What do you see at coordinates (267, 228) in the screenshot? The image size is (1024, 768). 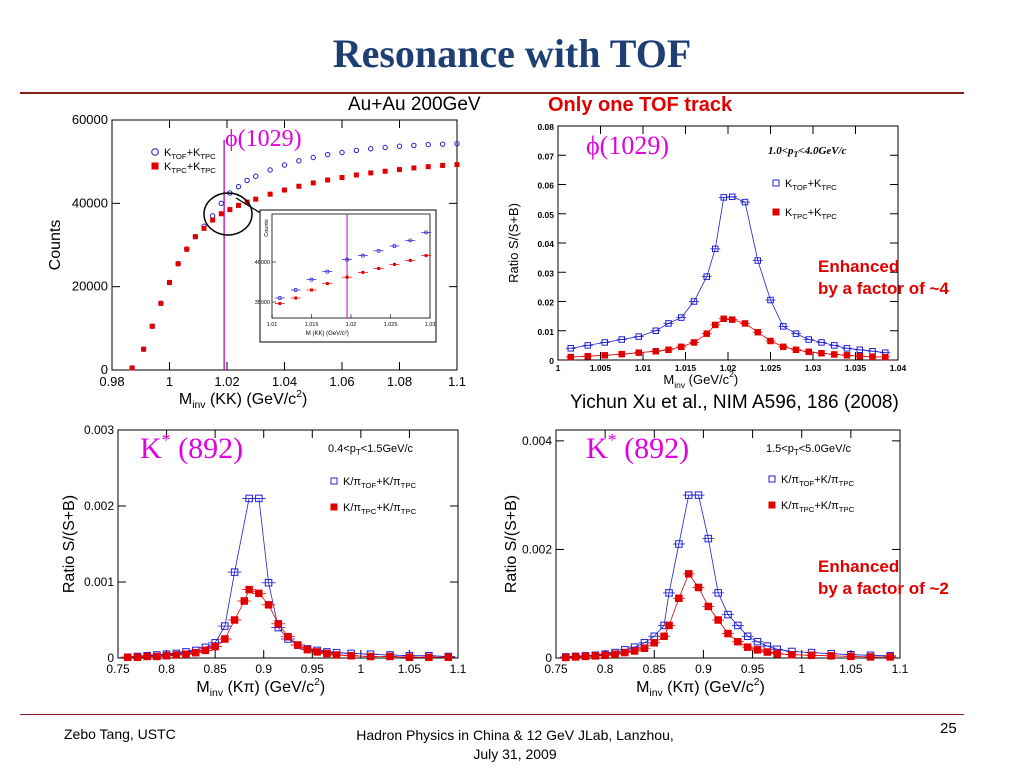 I see `inset-y-label: Counts` at bounding box center [267, 228].